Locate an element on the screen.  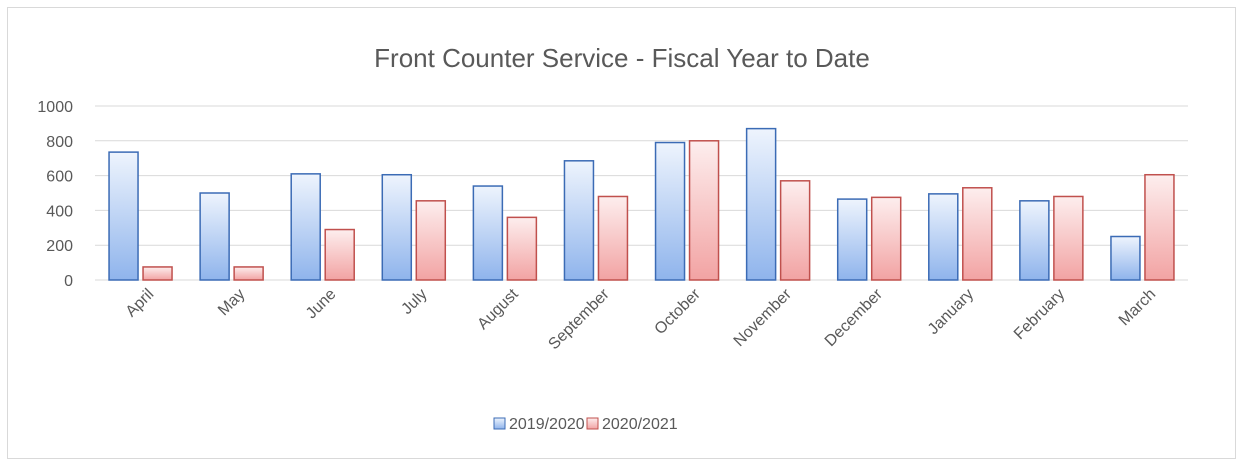
bar-series-2-december is located at coordinates (886, 238).